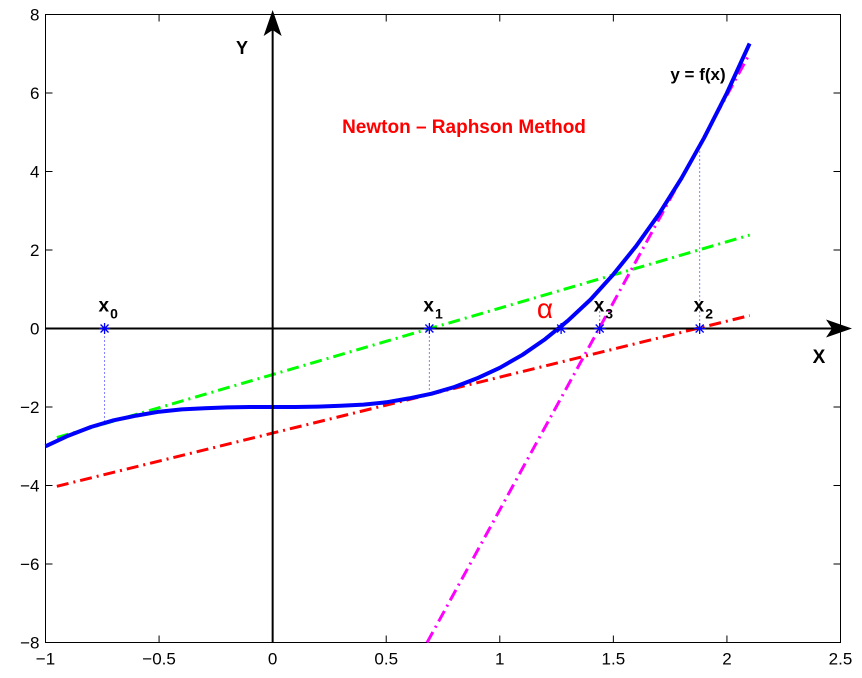 Image resolution: width=862 pixels, height=678 pixels. What do you see at coordinates (34, 172) in the screenshot?
I see `y-tick-label: 4` at bounding box center [34, 172].